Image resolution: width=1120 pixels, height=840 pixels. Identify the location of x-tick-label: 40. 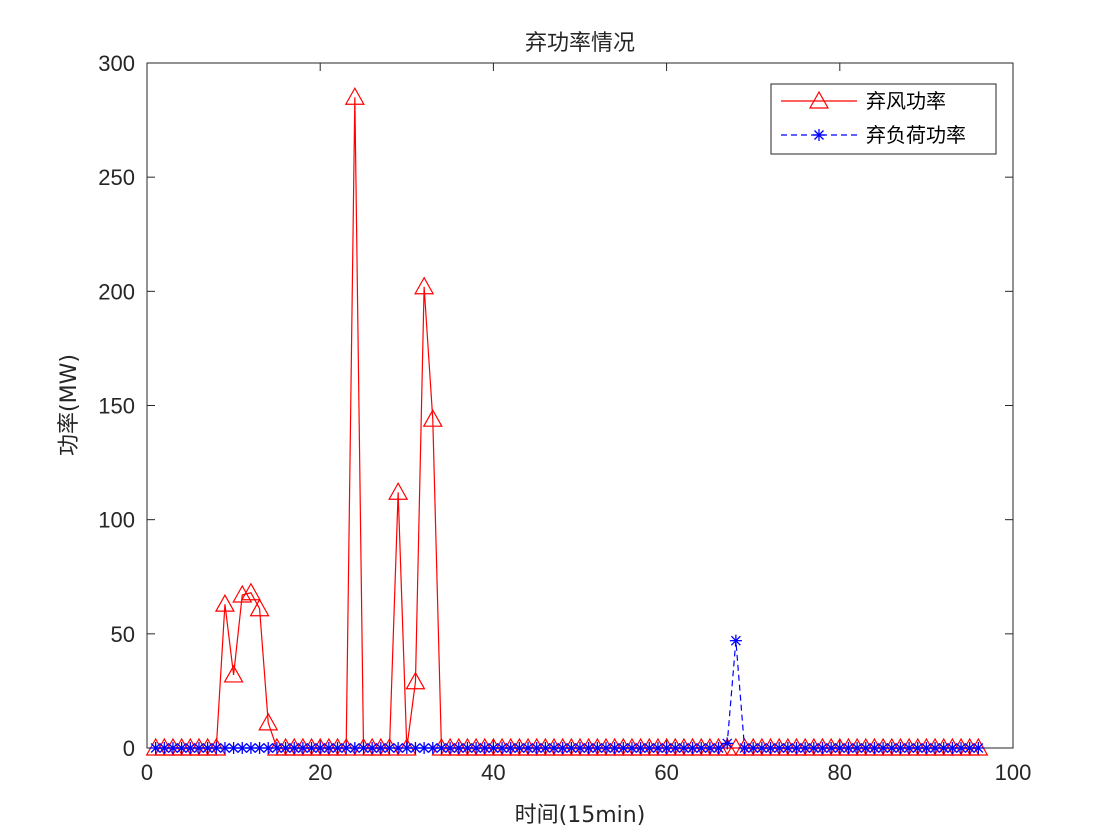
(493, 772).